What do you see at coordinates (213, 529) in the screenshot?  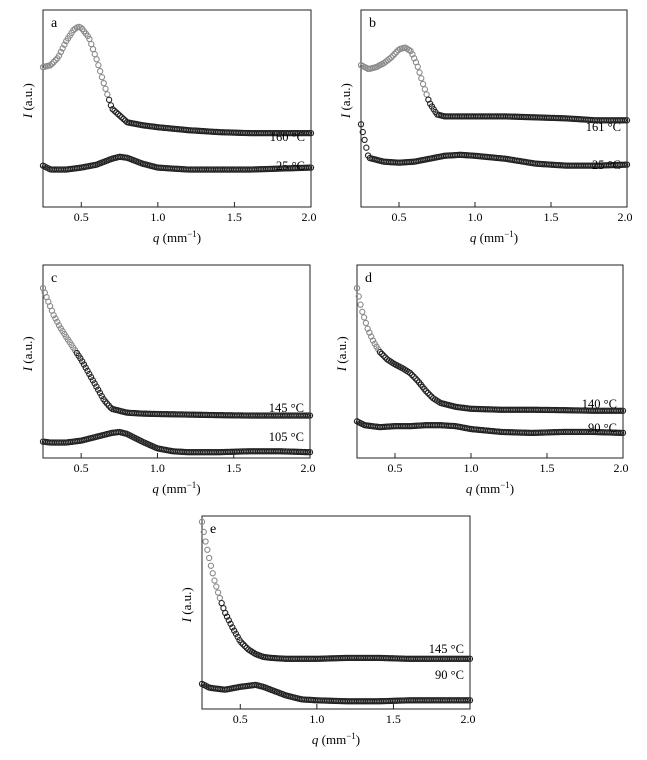 I see `panel-letter: e` at bounding box center [213, 529].